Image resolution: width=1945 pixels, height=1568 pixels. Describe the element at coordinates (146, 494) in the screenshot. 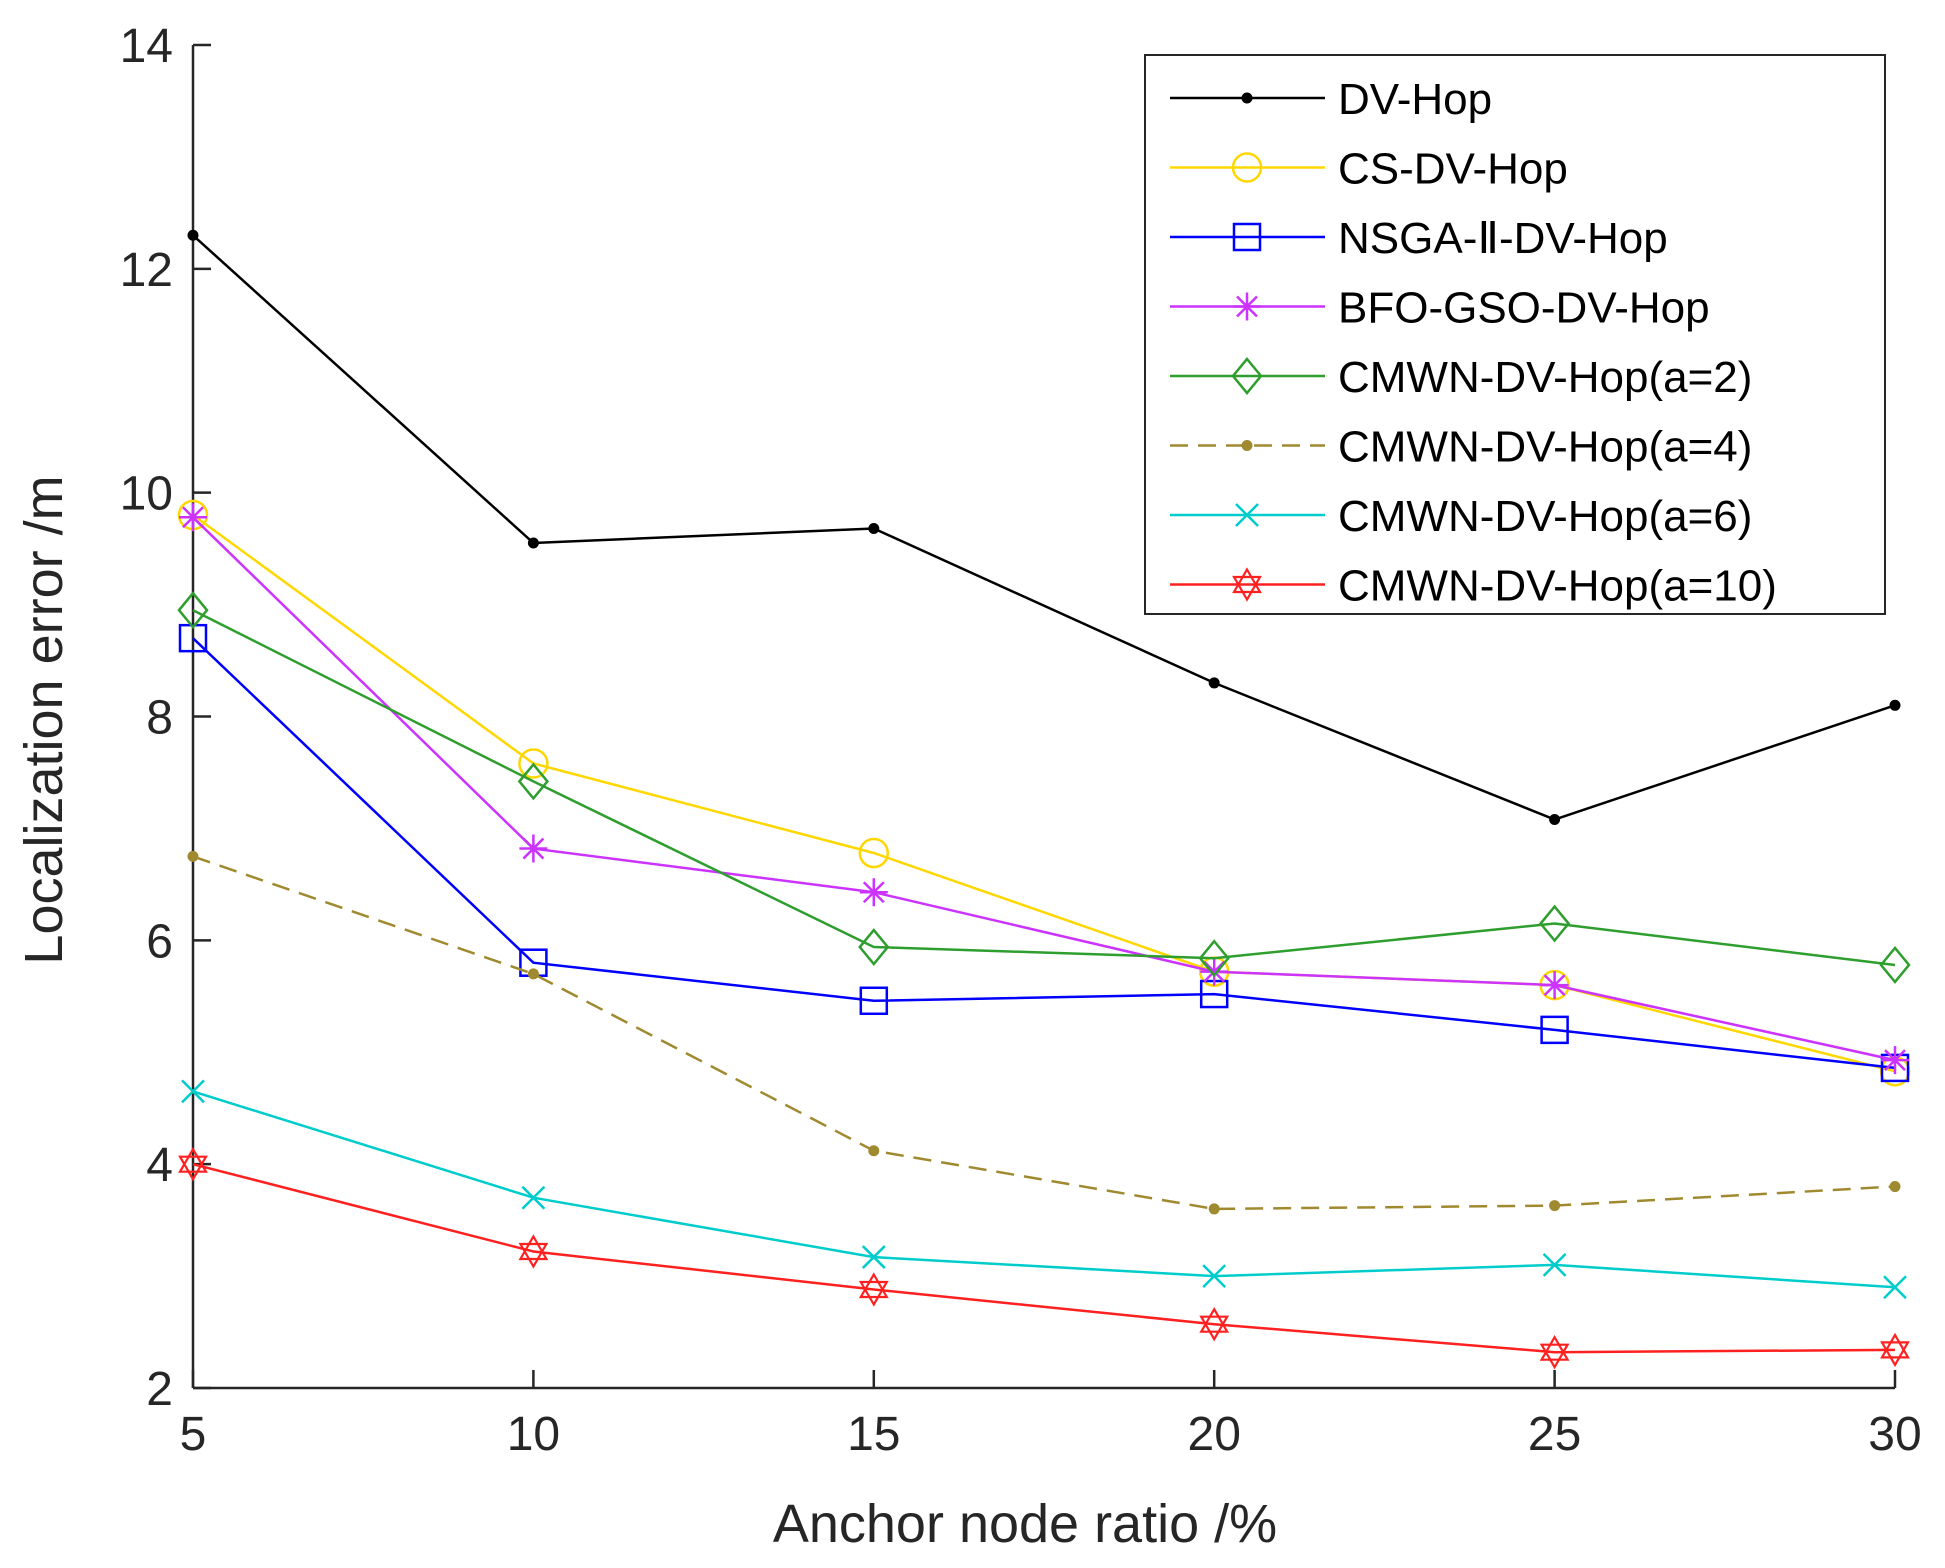

I see `y-tick-label: 10` at that location.